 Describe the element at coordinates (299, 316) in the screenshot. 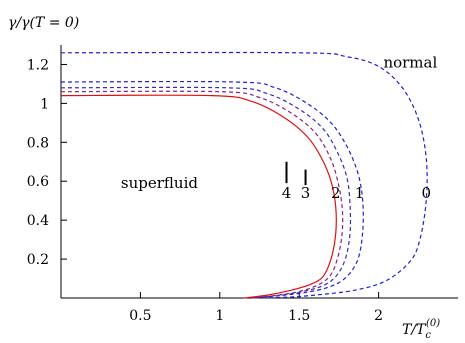

I see `x-tick-label: 1.5` at that location.